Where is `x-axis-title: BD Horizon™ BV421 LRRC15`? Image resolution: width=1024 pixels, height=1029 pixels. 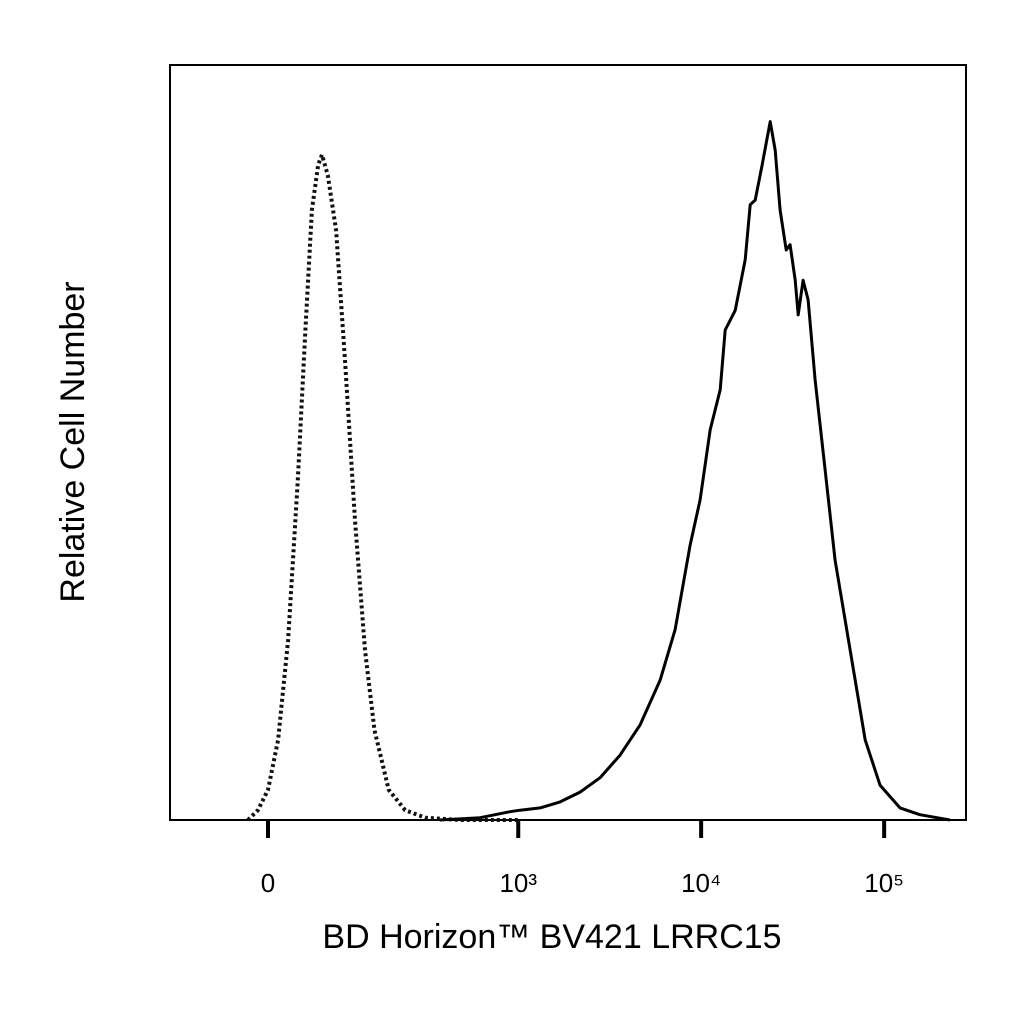
x-axis-title: BD Horizon™ BV421 LRRC15 is located at coordinates (551, 937).